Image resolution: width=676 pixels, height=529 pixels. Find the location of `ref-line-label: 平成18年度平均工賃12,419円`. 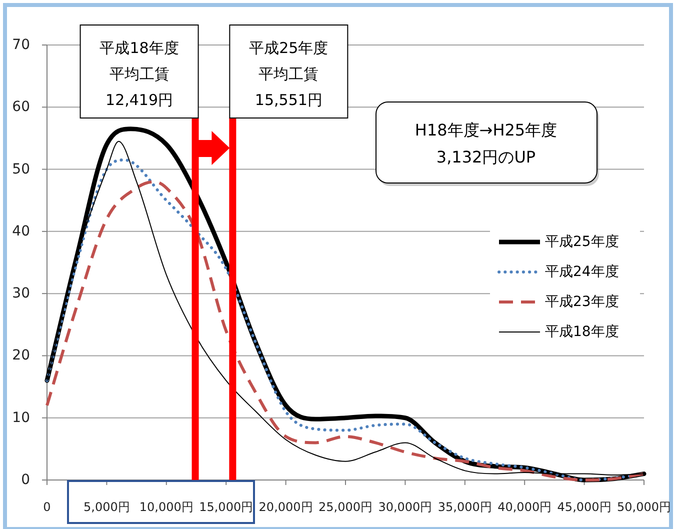

ref-line-label: 平成18年度平均工賃12,419円 is located at coordinates (139, 74).